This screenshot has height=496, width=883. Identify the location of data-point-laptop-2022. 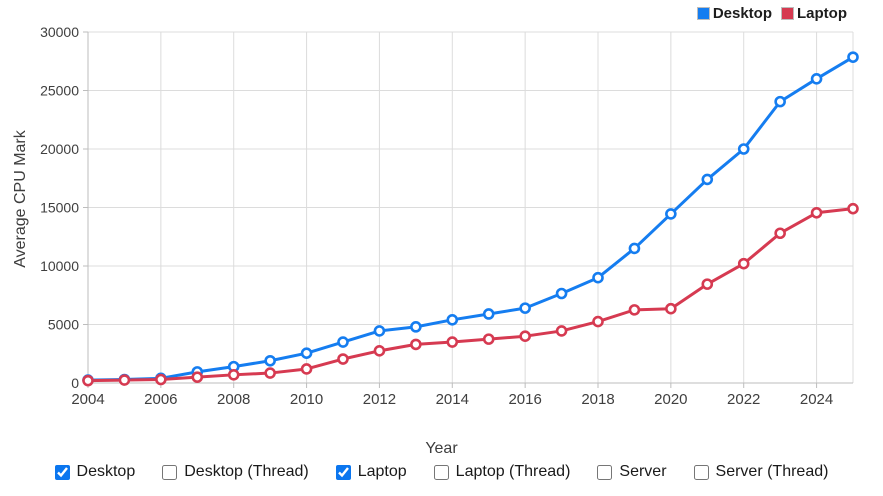
(743, 263).